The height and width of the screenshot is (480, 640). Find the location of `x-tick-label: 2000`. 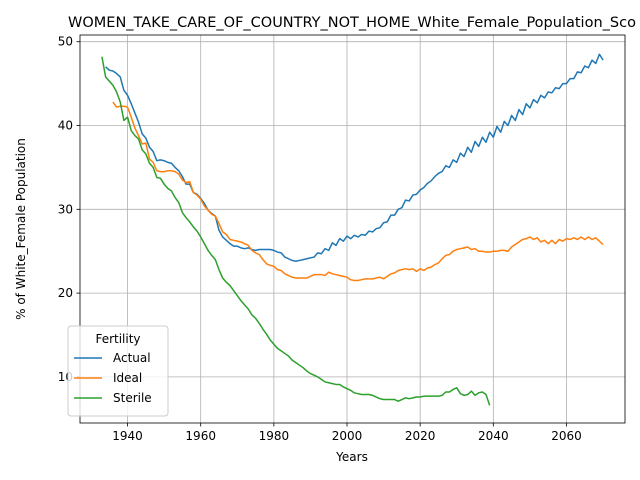

x-tick-label: 2000 is located at coordinates (347, 436).